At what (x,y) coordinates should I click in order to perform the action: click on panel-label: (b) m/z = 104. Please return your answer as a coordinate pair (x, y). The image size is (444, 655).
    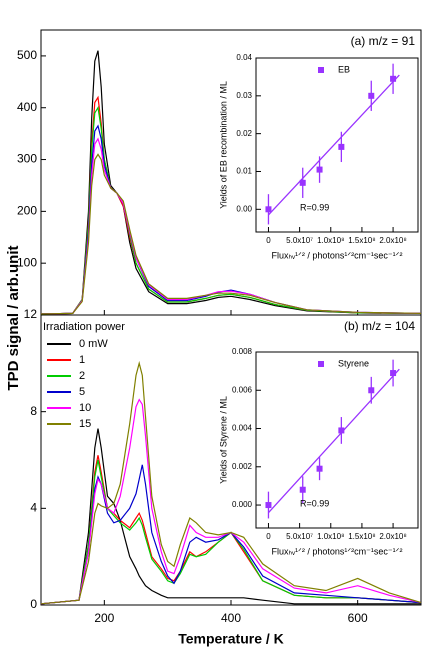
    Looking at the image, I should click on (379, 326).